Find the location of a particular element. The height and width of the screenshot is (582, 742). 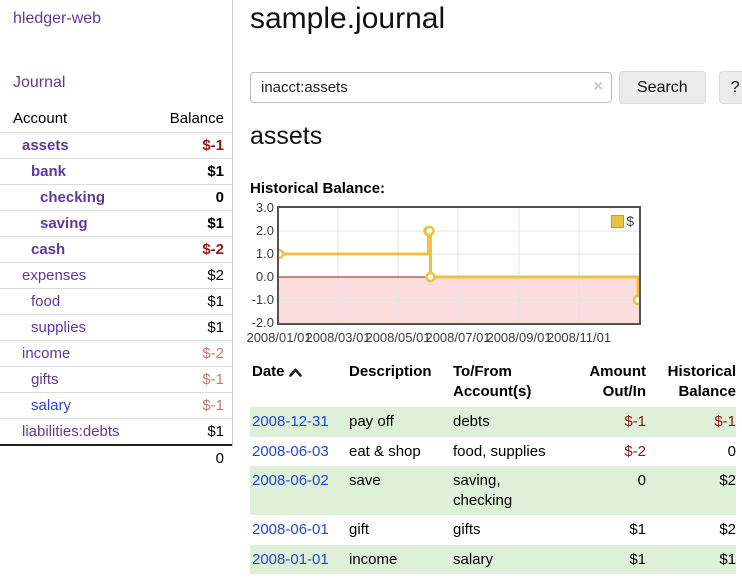

account-link-saving: saving is located at coordinates (64, 223).